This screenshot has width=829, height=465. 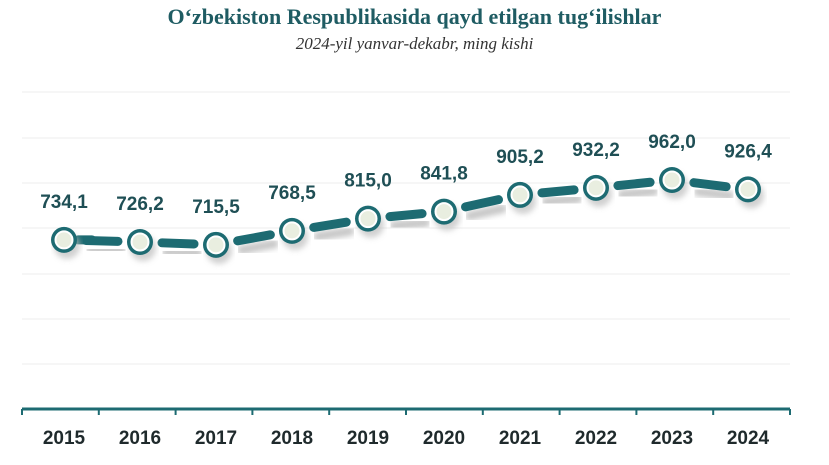 What do you see at coordinates (292, 438) in the screenshot?
I see `x-tick-label-2018: 2018` at bounding box center [292, 438].